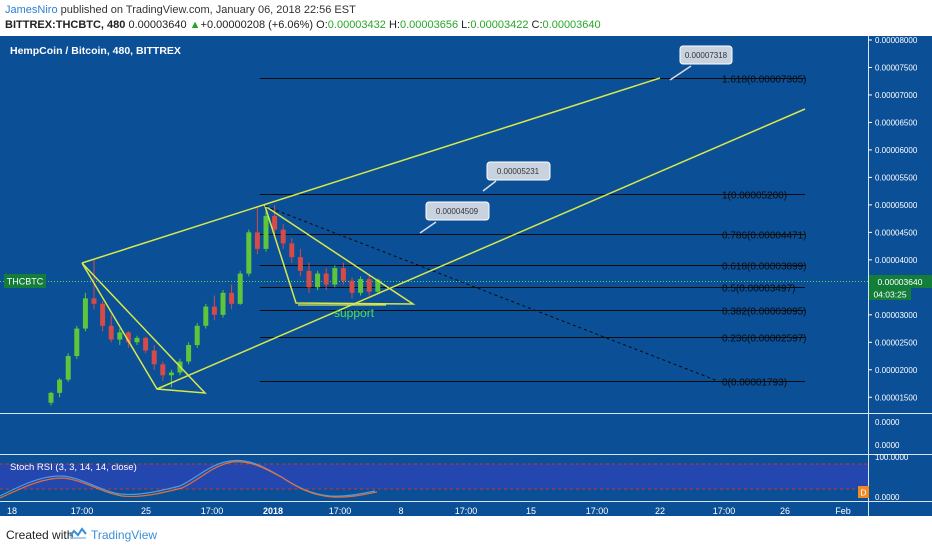  What do you see at coordinates (124, 535) in the screenshot?
I see `tradingview-link: TradingView` at bounding box center [124, 535].